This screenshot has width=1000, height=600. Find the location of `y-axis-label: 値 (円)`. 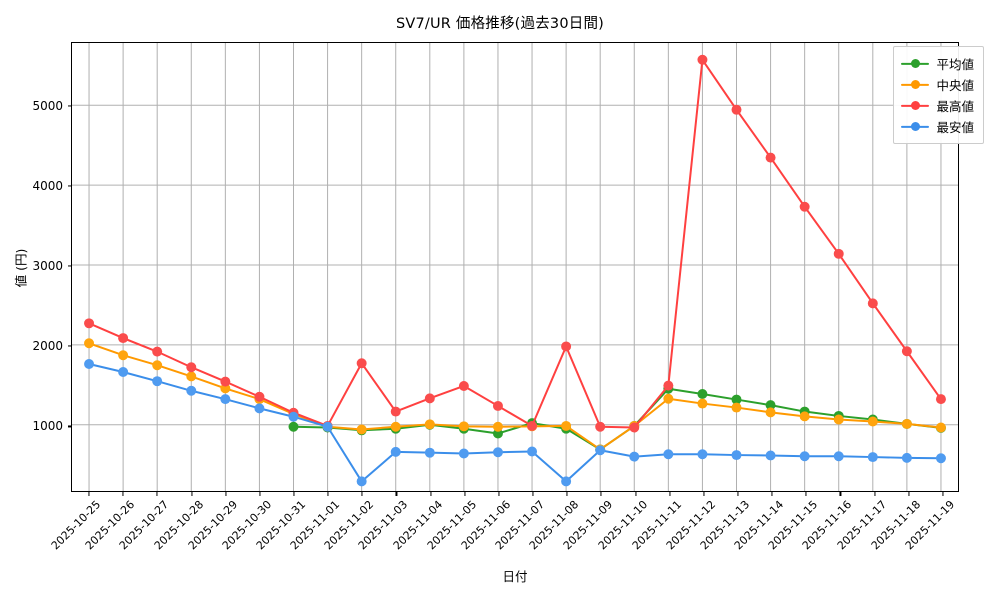

y-axis-label: 値 (円) is located at coordinates (21, 268).